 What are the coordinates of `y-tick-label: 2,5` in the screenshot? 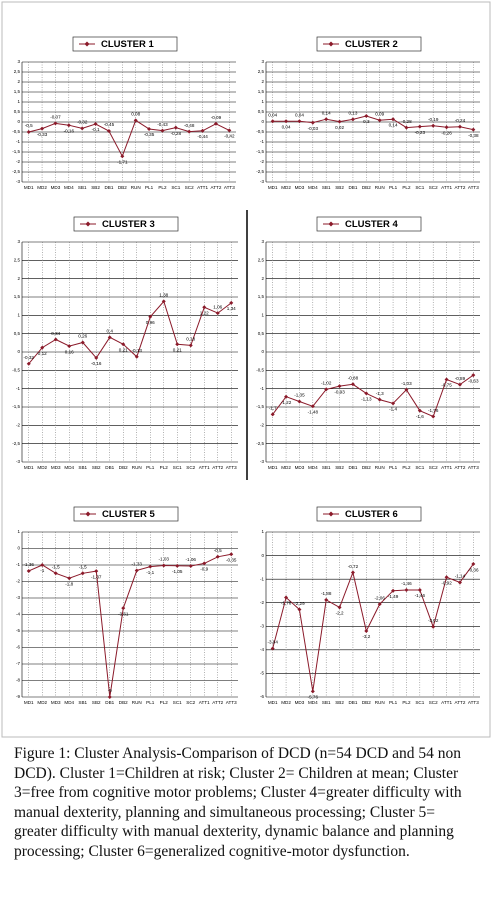 It's located at (261, 260).